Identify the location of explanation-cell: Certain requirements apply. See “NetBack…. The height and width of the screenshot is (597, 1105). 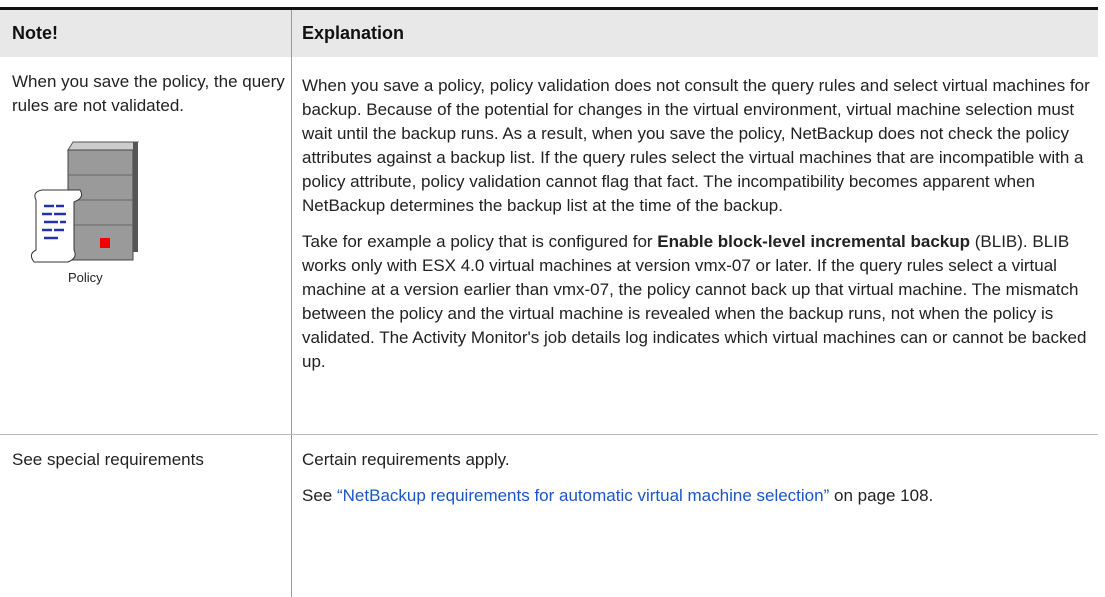
(697, 484).